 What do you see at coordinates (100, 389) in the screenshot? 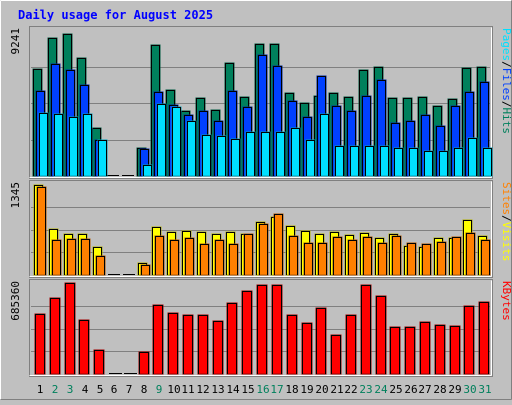
I see `x-tick-label-day-5: 5` at bounding box center [100, 389].